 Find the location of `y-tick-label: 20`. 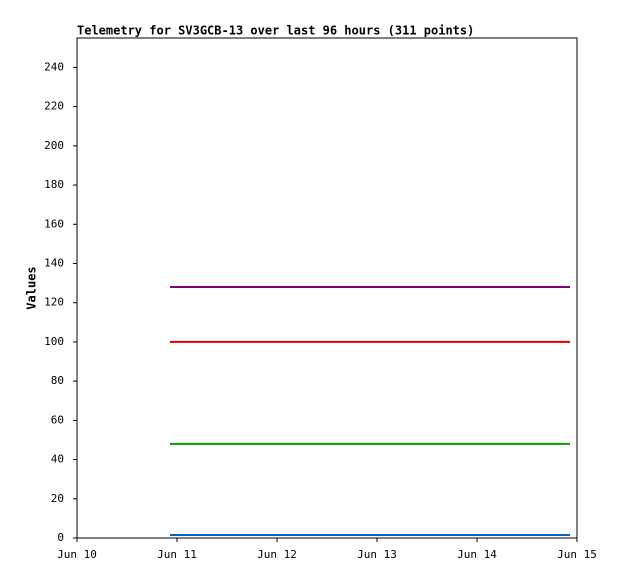

y-tick-label: 20 is located at coordinates (57, 498).